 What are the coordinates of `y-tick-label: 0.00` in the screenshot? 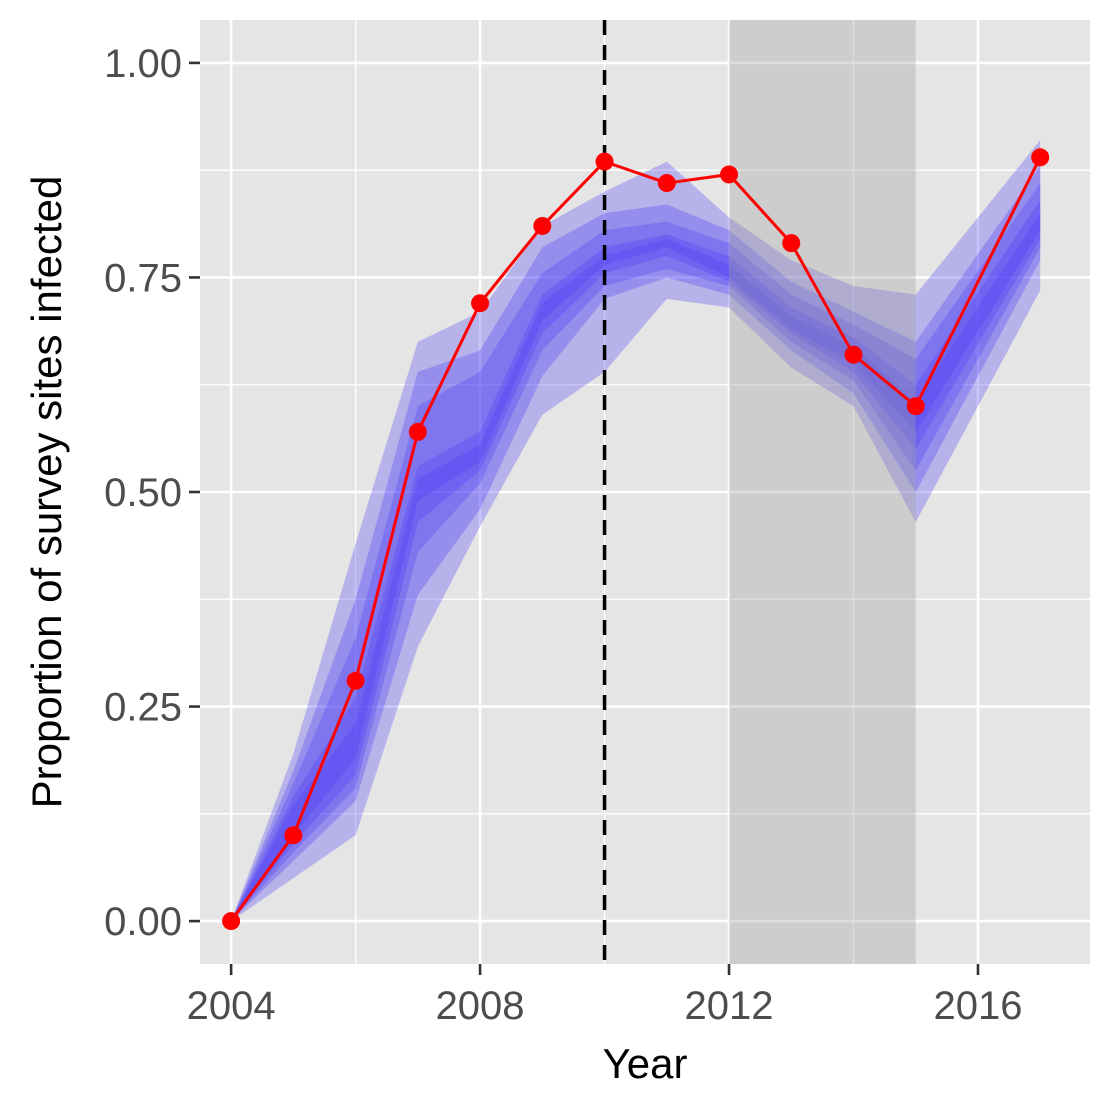 It's located at (143, 922).